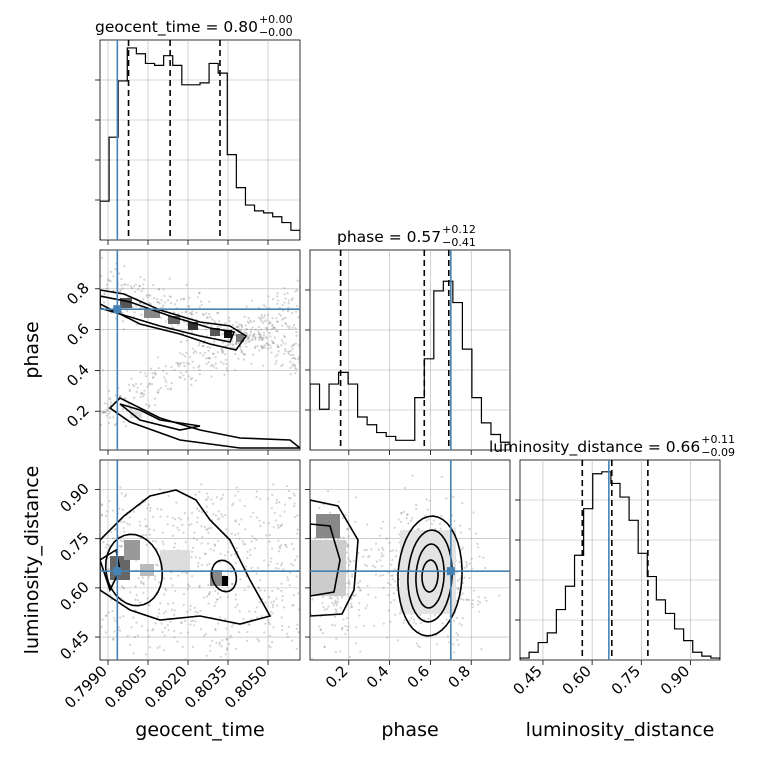 The height and width of the screenshot is (760, 760). What do you see at coordinates (378, 677) in the screenshot?
I see `xtick-label-phase-1: 0.4` at bounding box center [378, 677].